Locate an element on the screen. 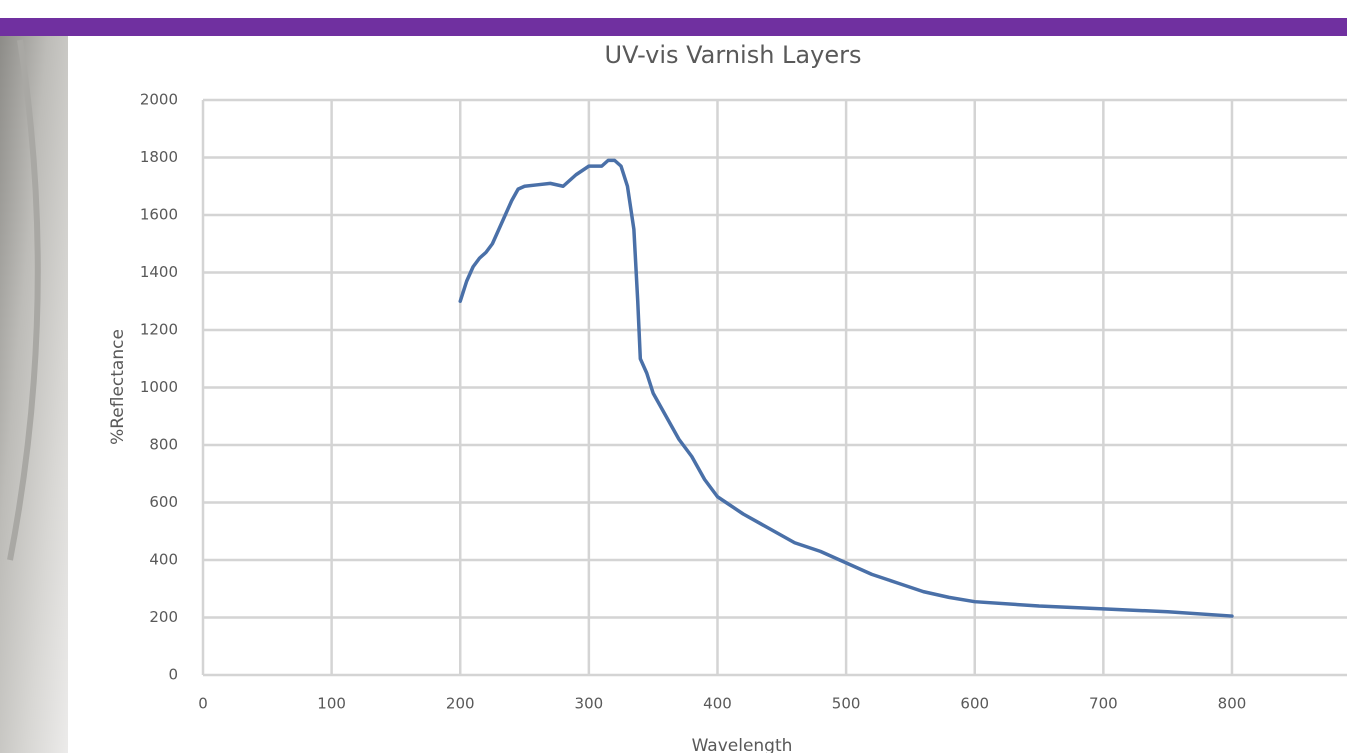  y-axis-label: %Reflectance is located at coordinates (118, 387).